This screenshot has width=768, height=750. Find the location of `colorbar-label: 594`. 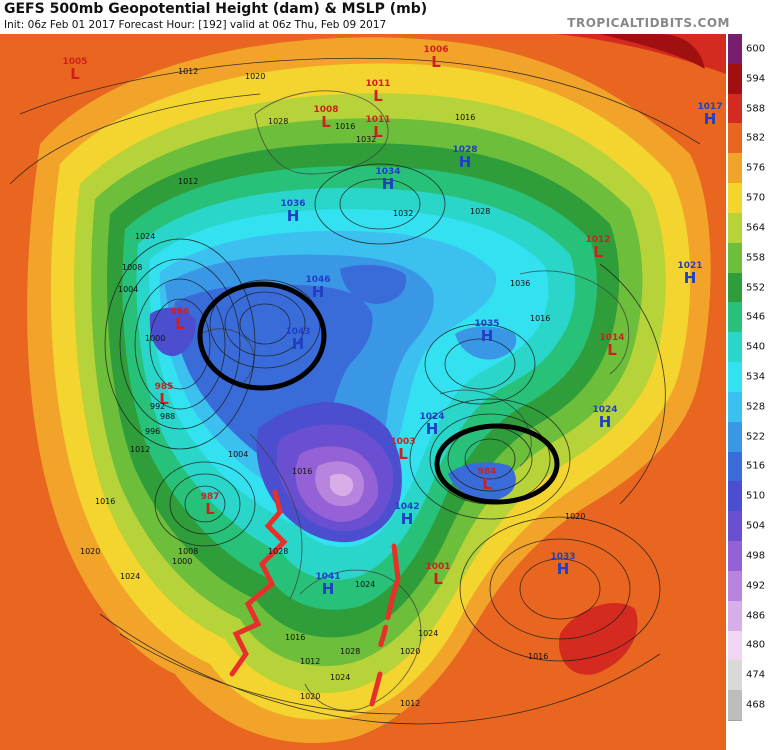

colorbar-label: 594 is located at coordinates (756, 79).